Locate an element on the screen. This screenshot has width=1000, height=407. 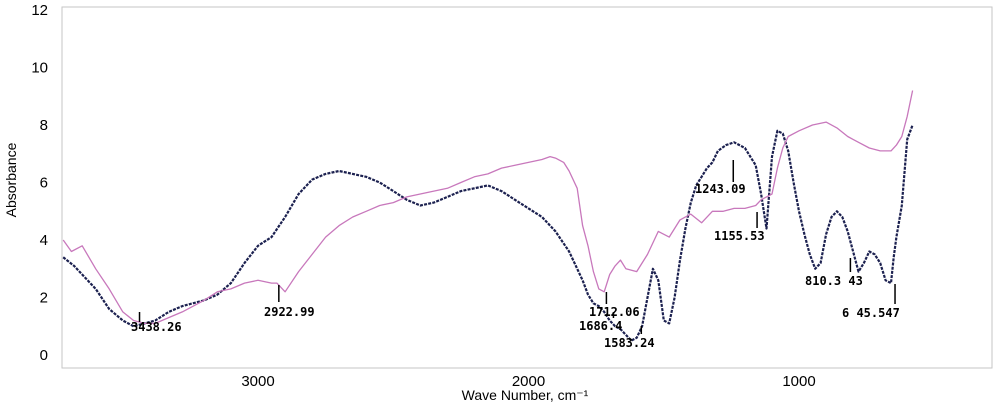
y-tick-label: 4 is located at coordinates (44, 240).